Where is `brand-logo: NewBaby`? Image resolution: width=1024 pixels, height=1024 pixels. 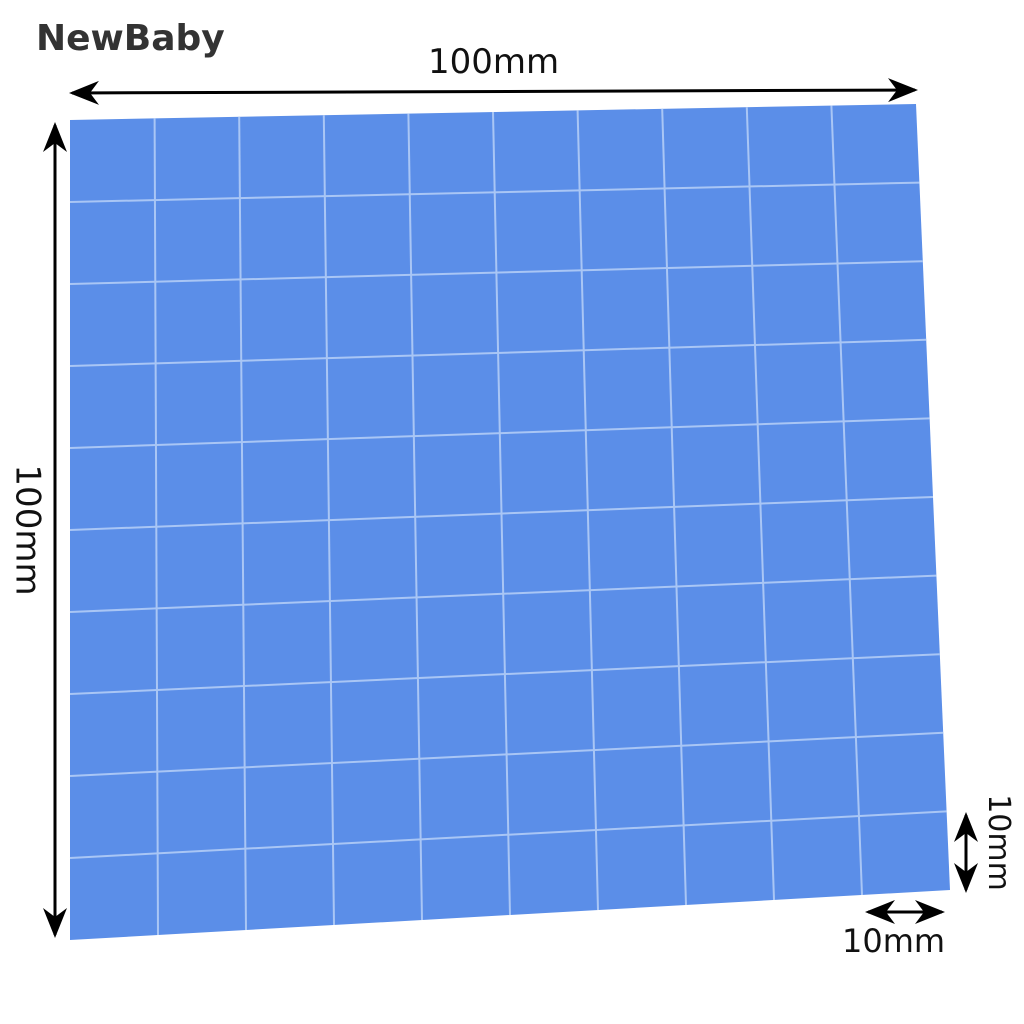
brand-logo: NewBaby is located at coordinates (130, 38).